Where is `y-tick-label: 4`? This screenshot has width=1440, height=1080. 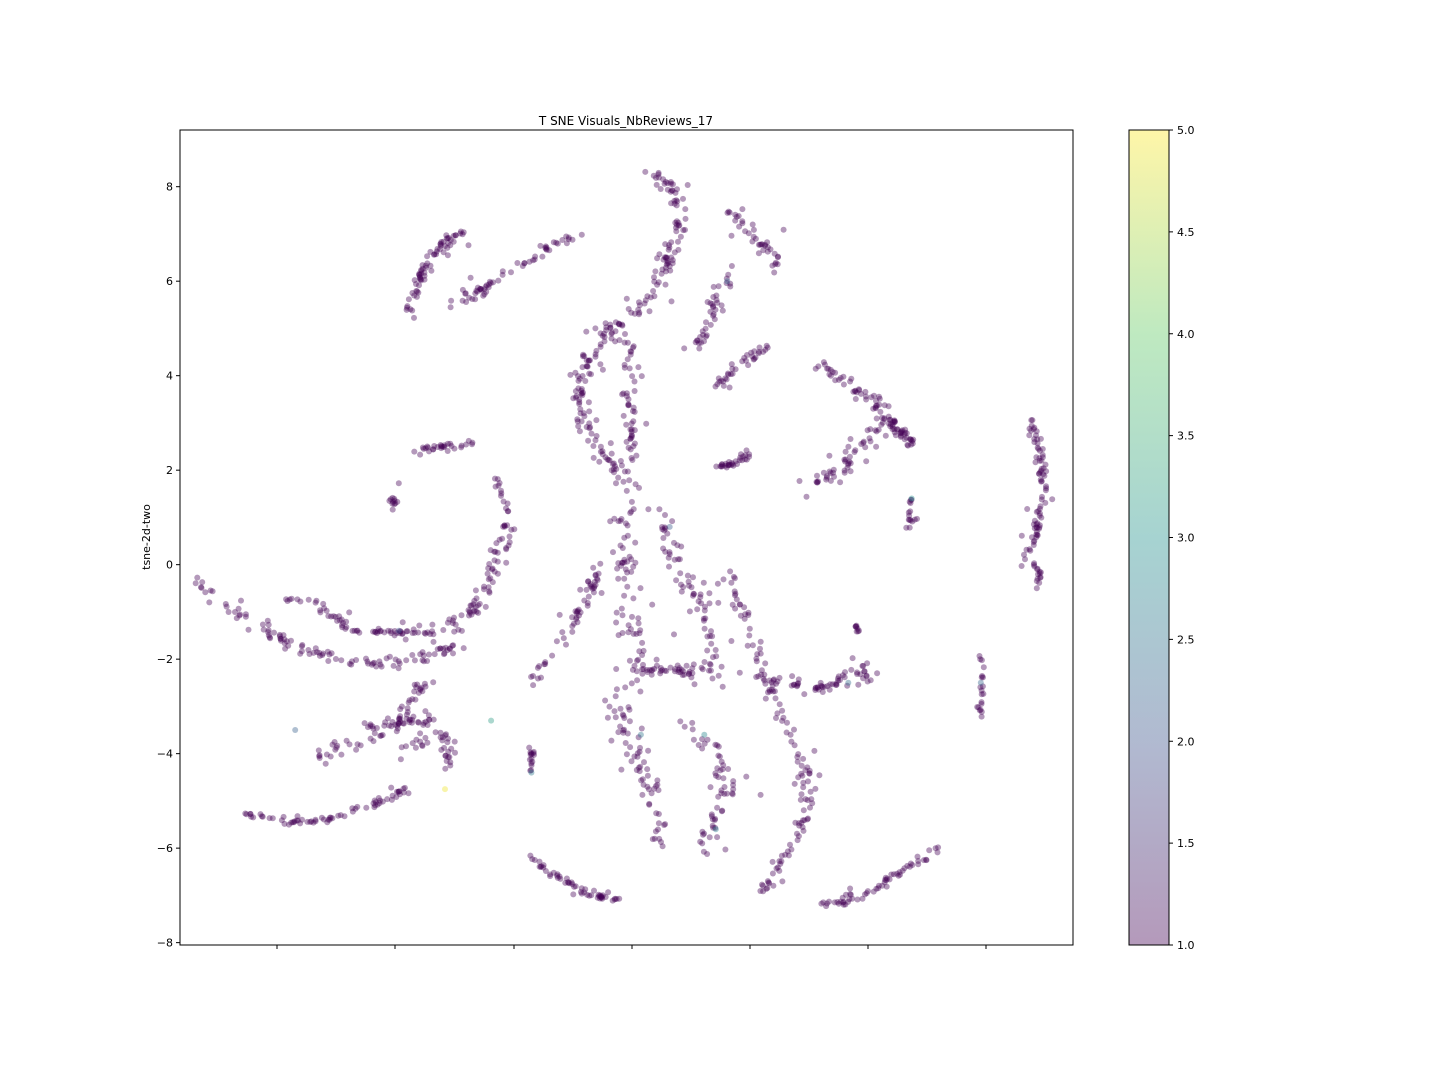 y-tick-label: 4 is located at coordinates (169, 376).